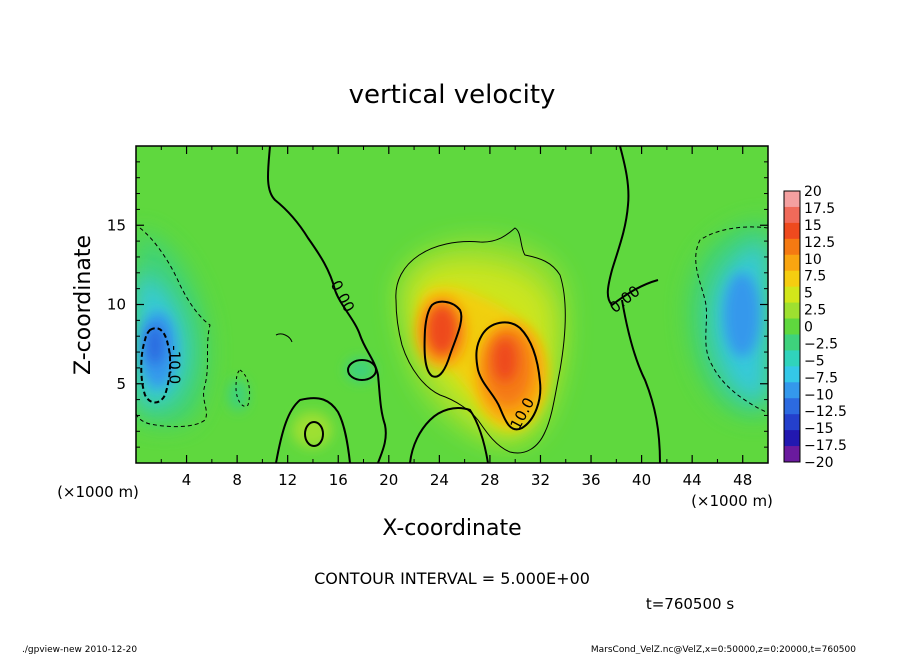  I want to click on contour-plus10-right, so click(508, 376).